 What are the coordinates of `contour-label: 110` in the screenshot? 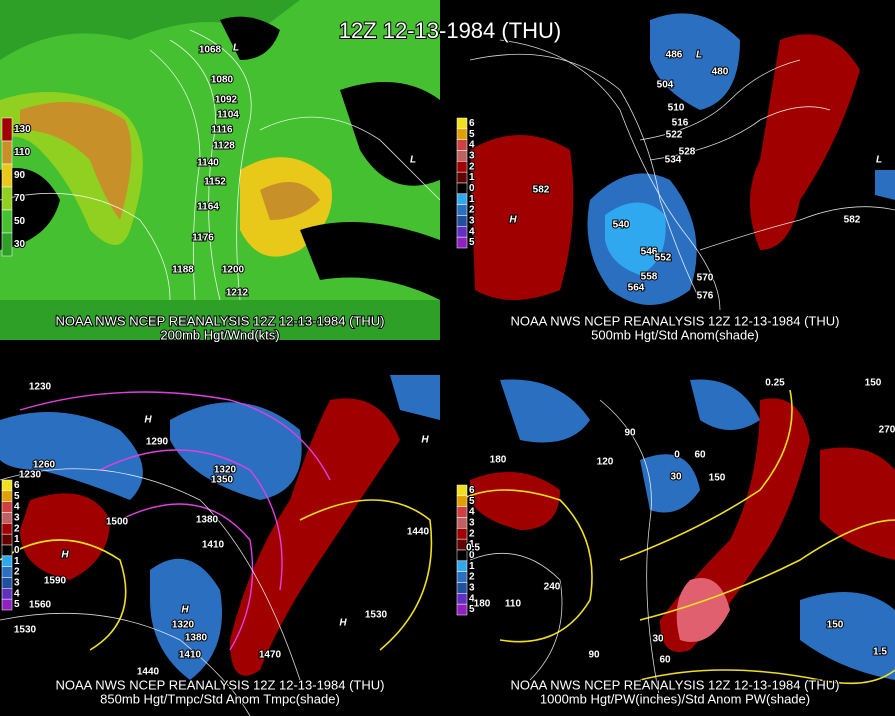 It's located at (513, 604).